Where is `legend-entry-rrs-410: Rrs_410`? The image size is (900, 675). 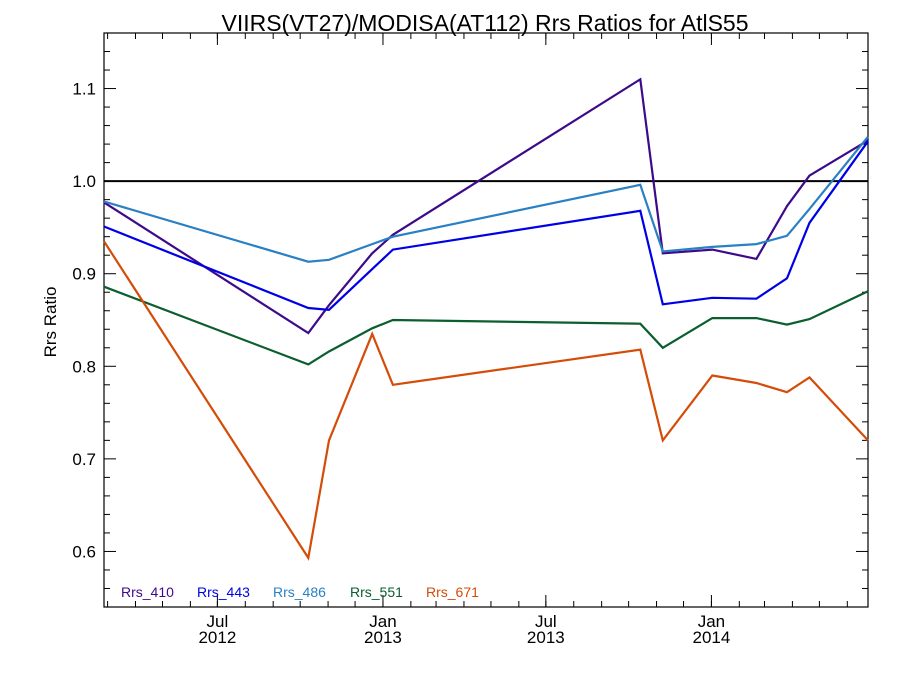
legend-entry-rrs-410: Rrs_410 is located at coordinates (147, 592).